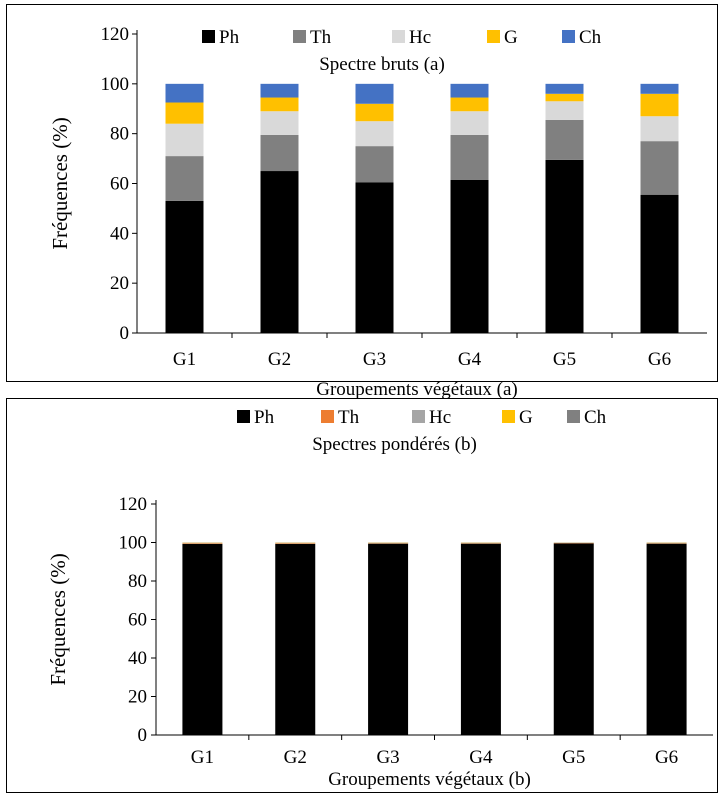 Image resolution: width=726 pixels, height=801 pixels. Describe the element at coordinates (394, 444) in the screenshot. I see `chart-title: Spectres pondérés (b)` at that location.